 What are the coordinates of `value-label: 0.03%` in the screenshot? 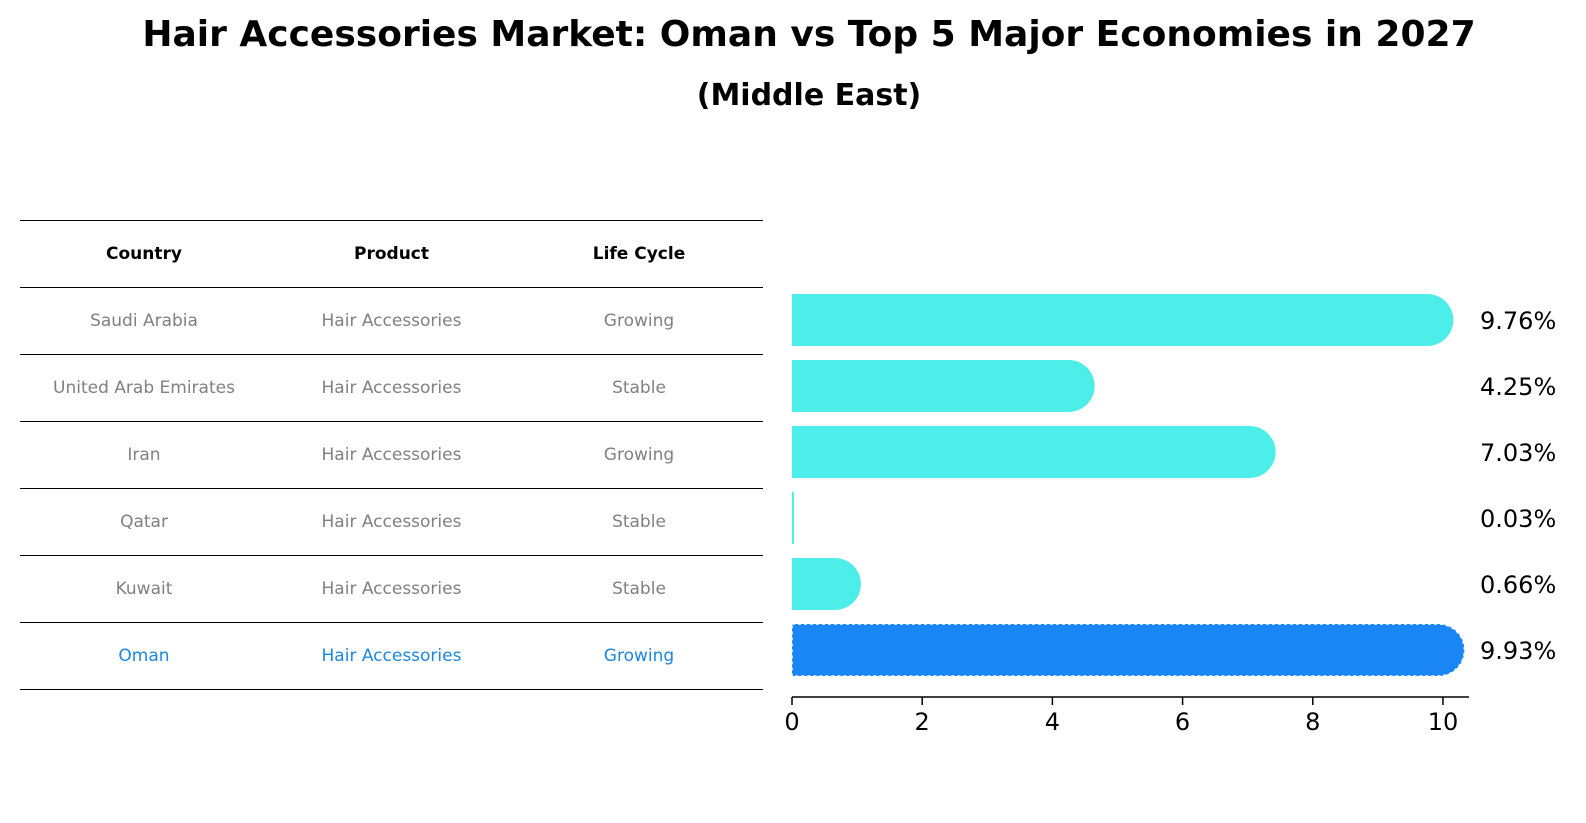 It's located at (1518, 519).